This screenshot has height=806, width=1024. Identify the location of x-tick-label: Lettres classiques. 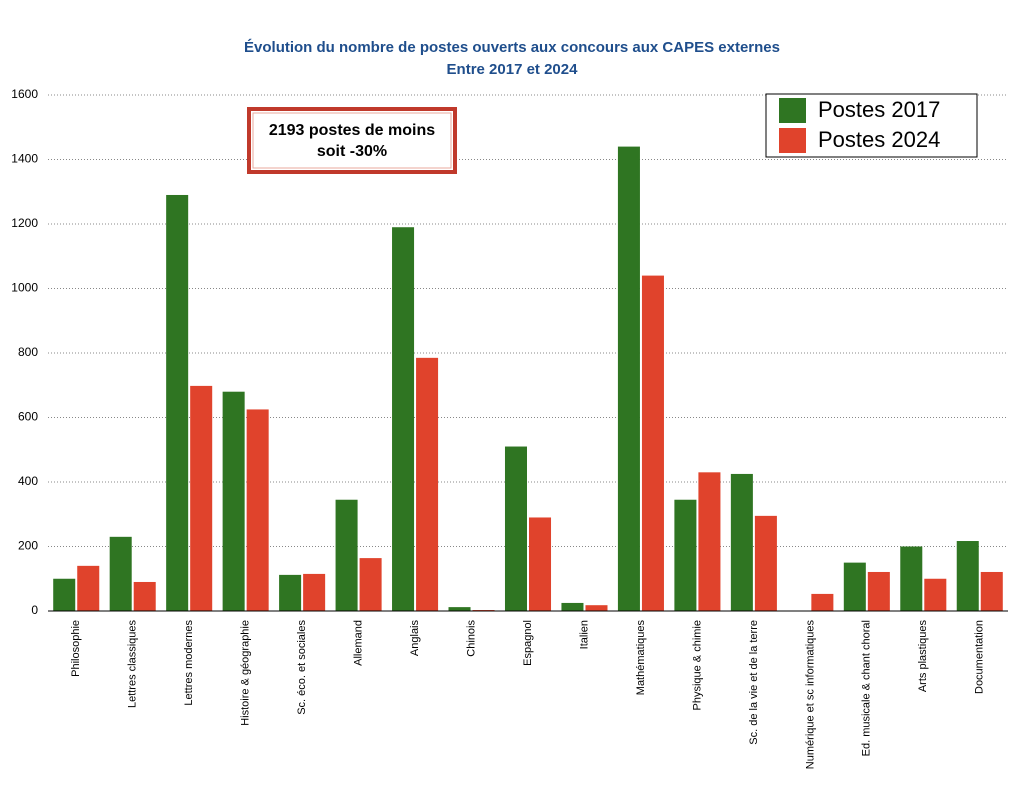
(133, 664).